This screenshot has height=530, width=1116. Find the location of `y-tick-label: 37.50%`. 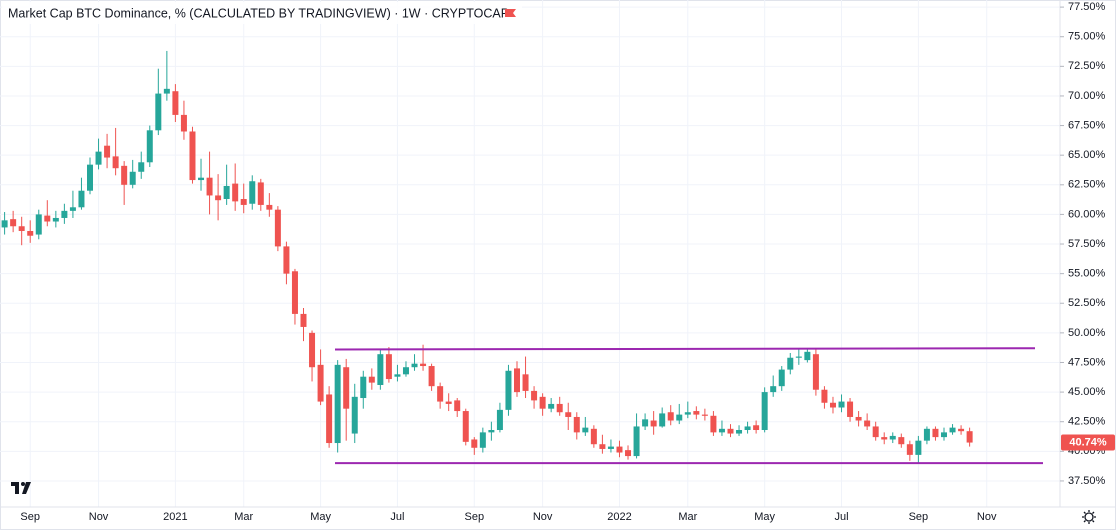

y-tick-label: 37.50% is located at coordinates (1087, 481).